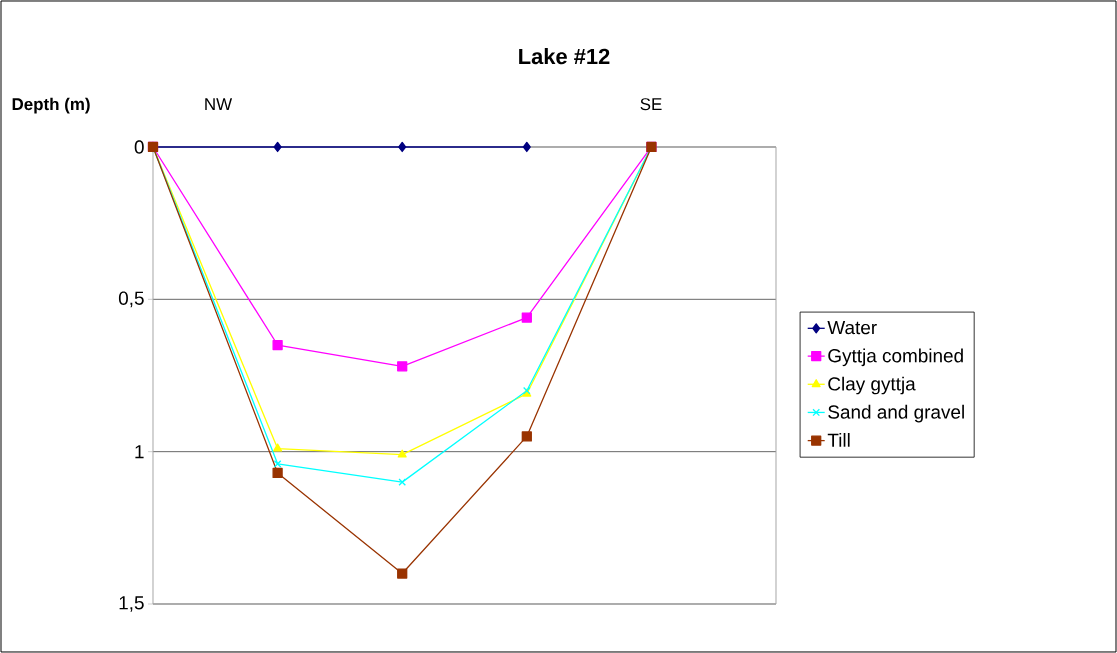 The width and height of the screenshot is (1117, 653). What do you see at coordinates (139, 452) in the screenshot?
I see `y-tick-label: 1` at bounding box center [139, 452].